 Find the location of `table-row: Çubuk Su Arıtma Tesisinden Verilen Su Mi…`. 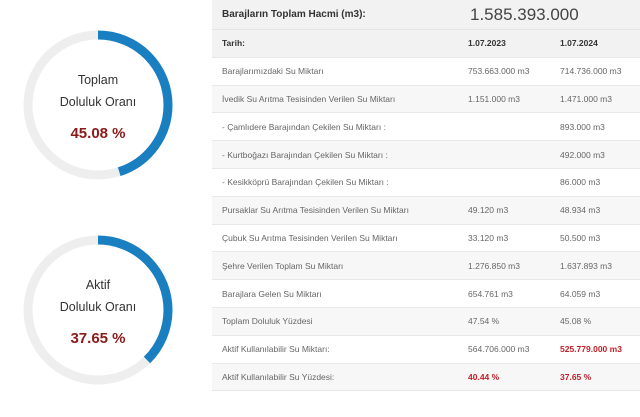

table-row: Çubuk Su Arıtma Tesisinden Verilen Su Mi… is located at coordinates (426, 239).